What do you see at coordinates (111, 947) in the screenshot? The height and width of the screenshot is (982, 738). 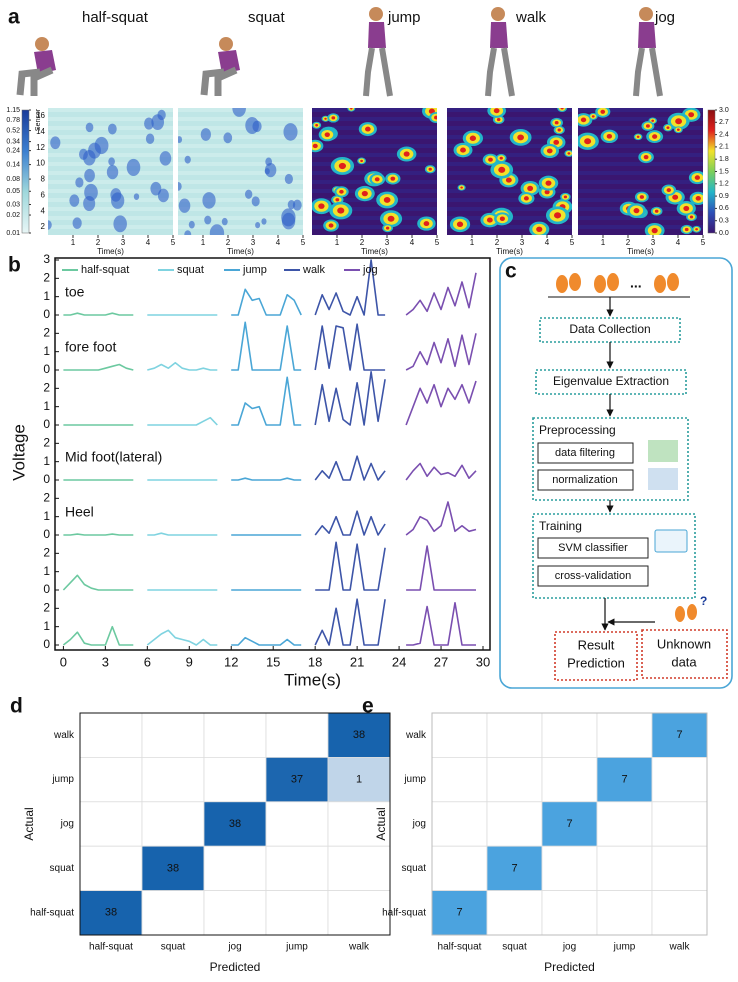 I see `x-tick-label: half-squat` at bounding box center [111, 947].